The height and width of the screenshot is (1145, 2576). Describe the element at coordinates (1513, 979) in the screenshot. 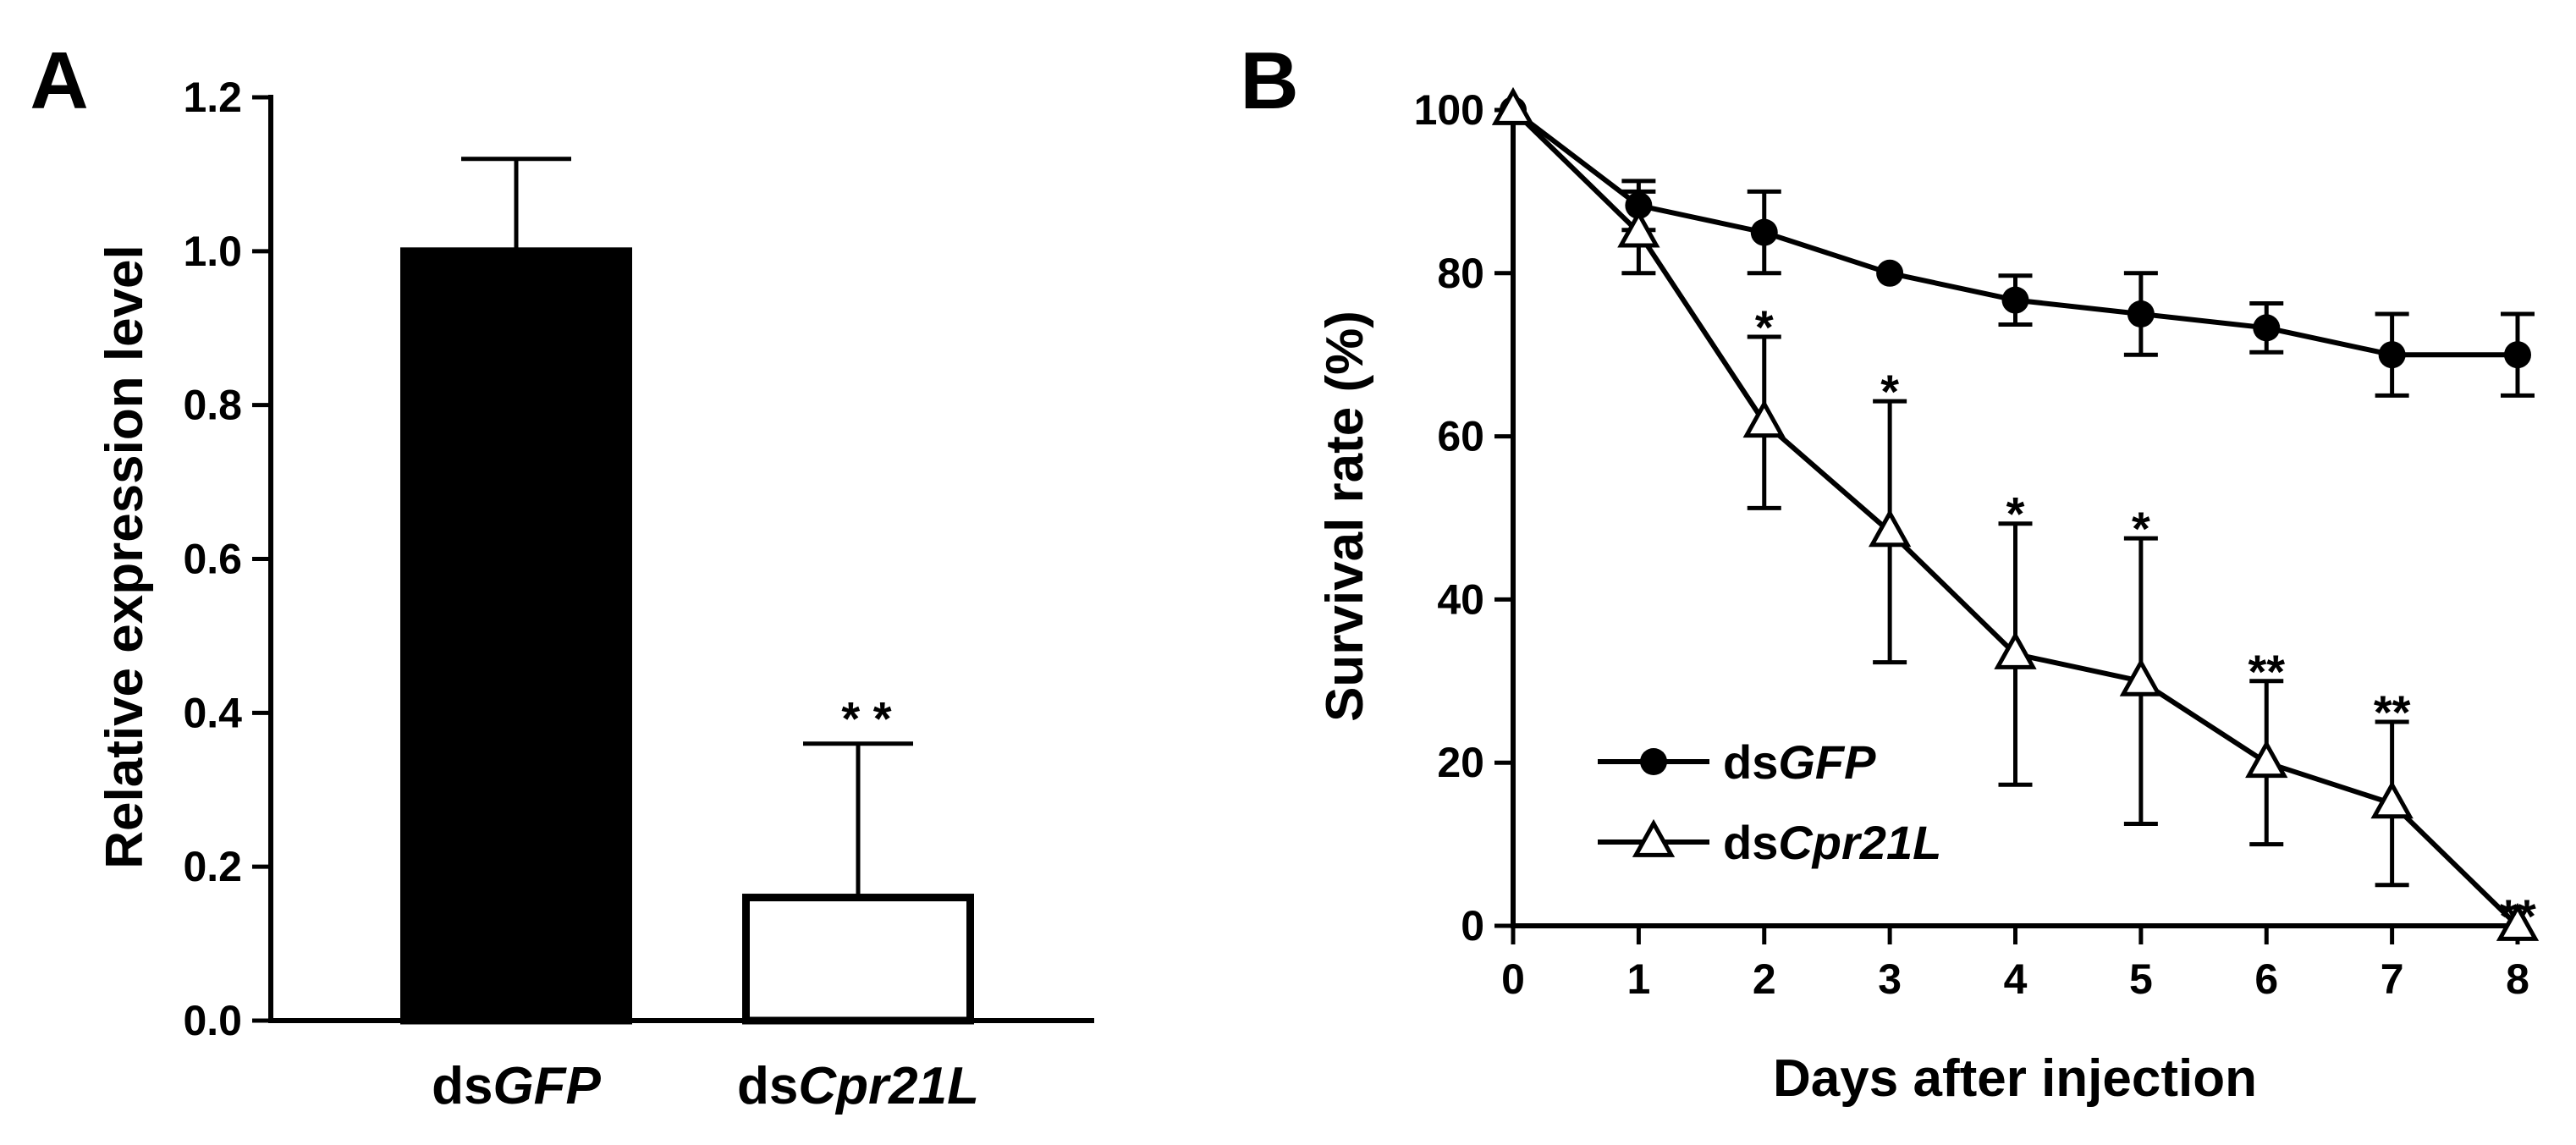

I see `panel-b-x-tick-label: 0` at that location.